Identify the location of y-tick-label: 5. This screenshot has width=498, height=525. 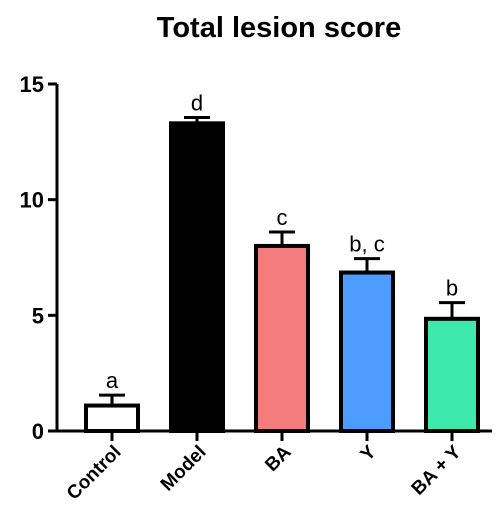
(38, 315).